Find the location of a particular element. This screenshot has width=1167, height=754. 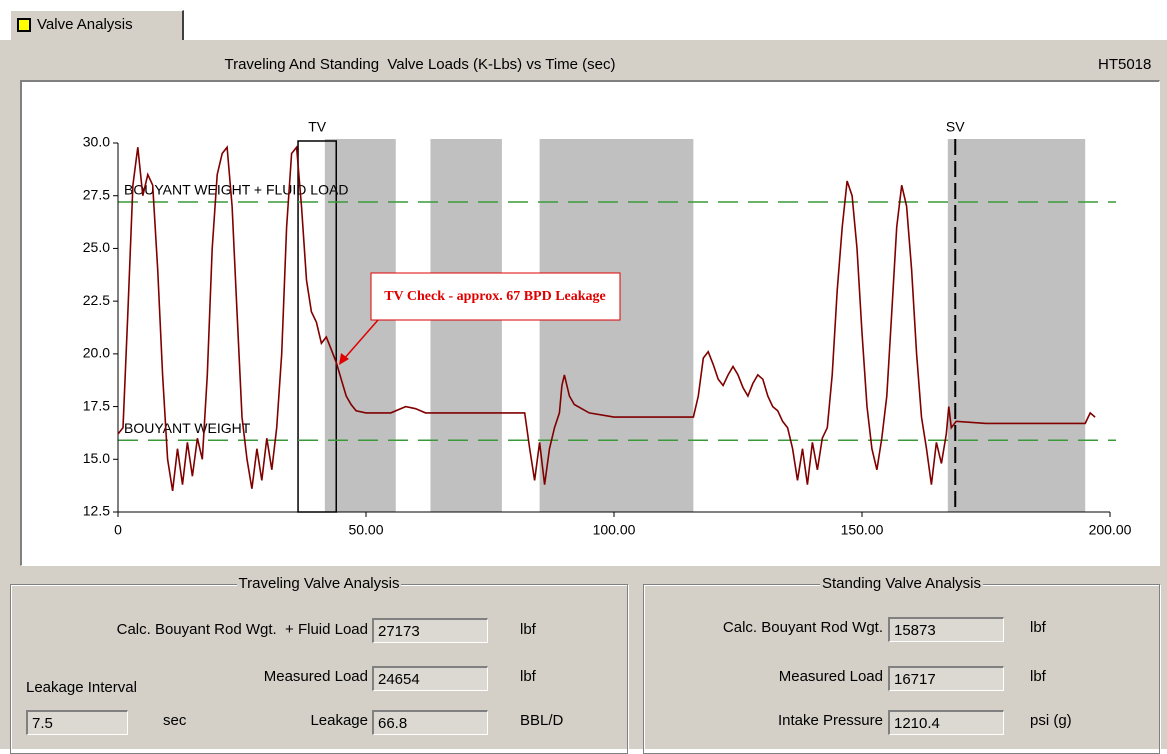

well-id: HT5018 is located at coordinates (1125, 64).